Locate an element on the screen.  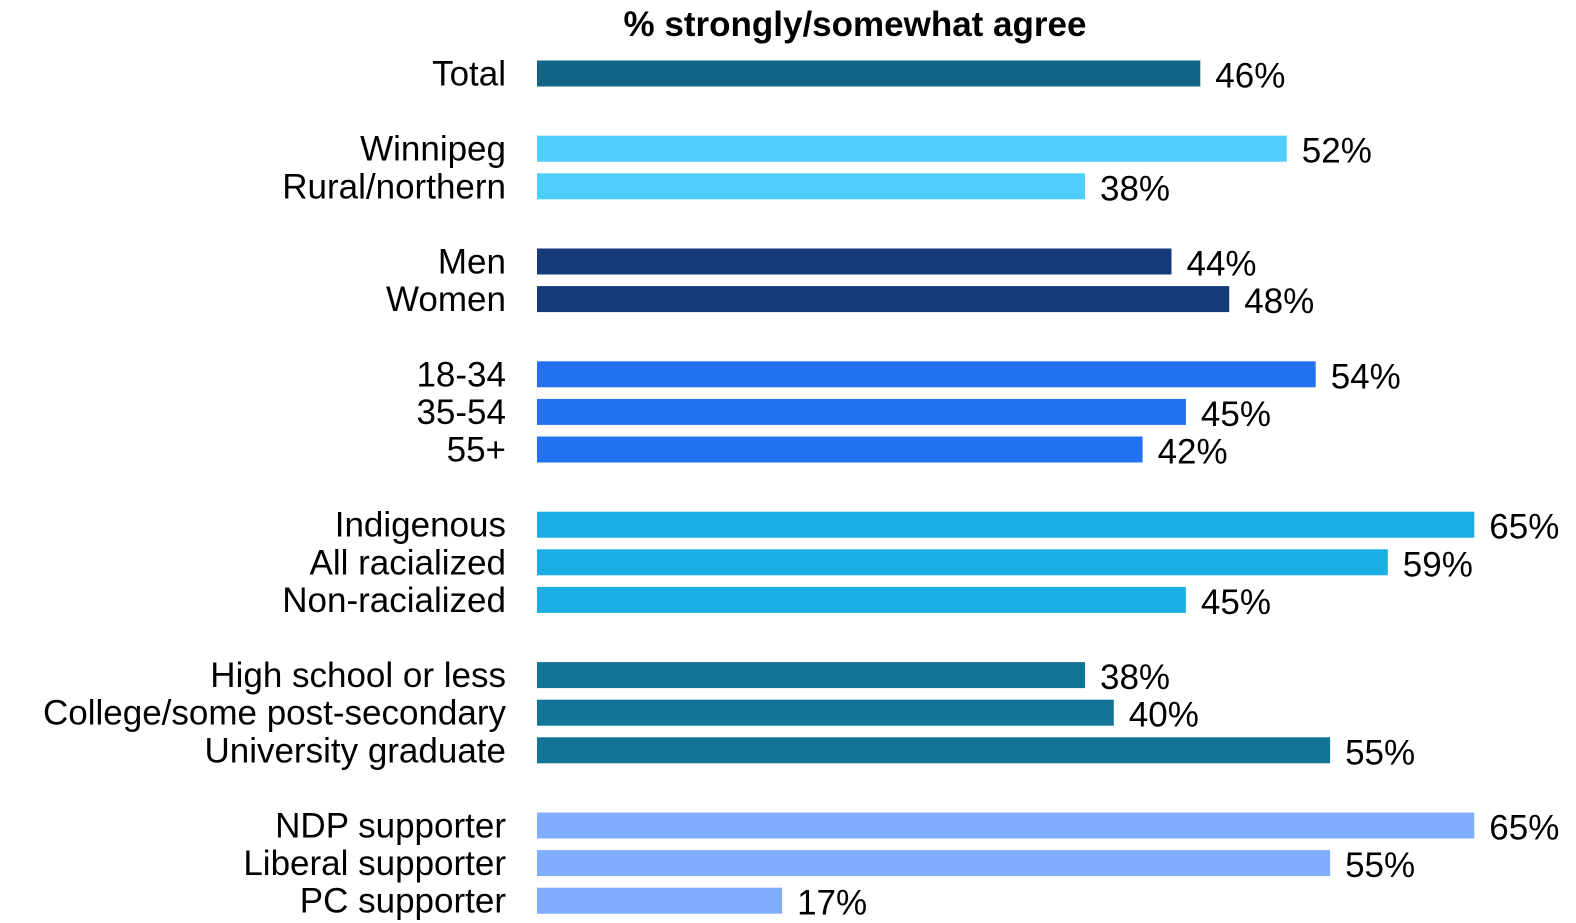
category-label-55: 55+ is located at coordinates (476, 450).